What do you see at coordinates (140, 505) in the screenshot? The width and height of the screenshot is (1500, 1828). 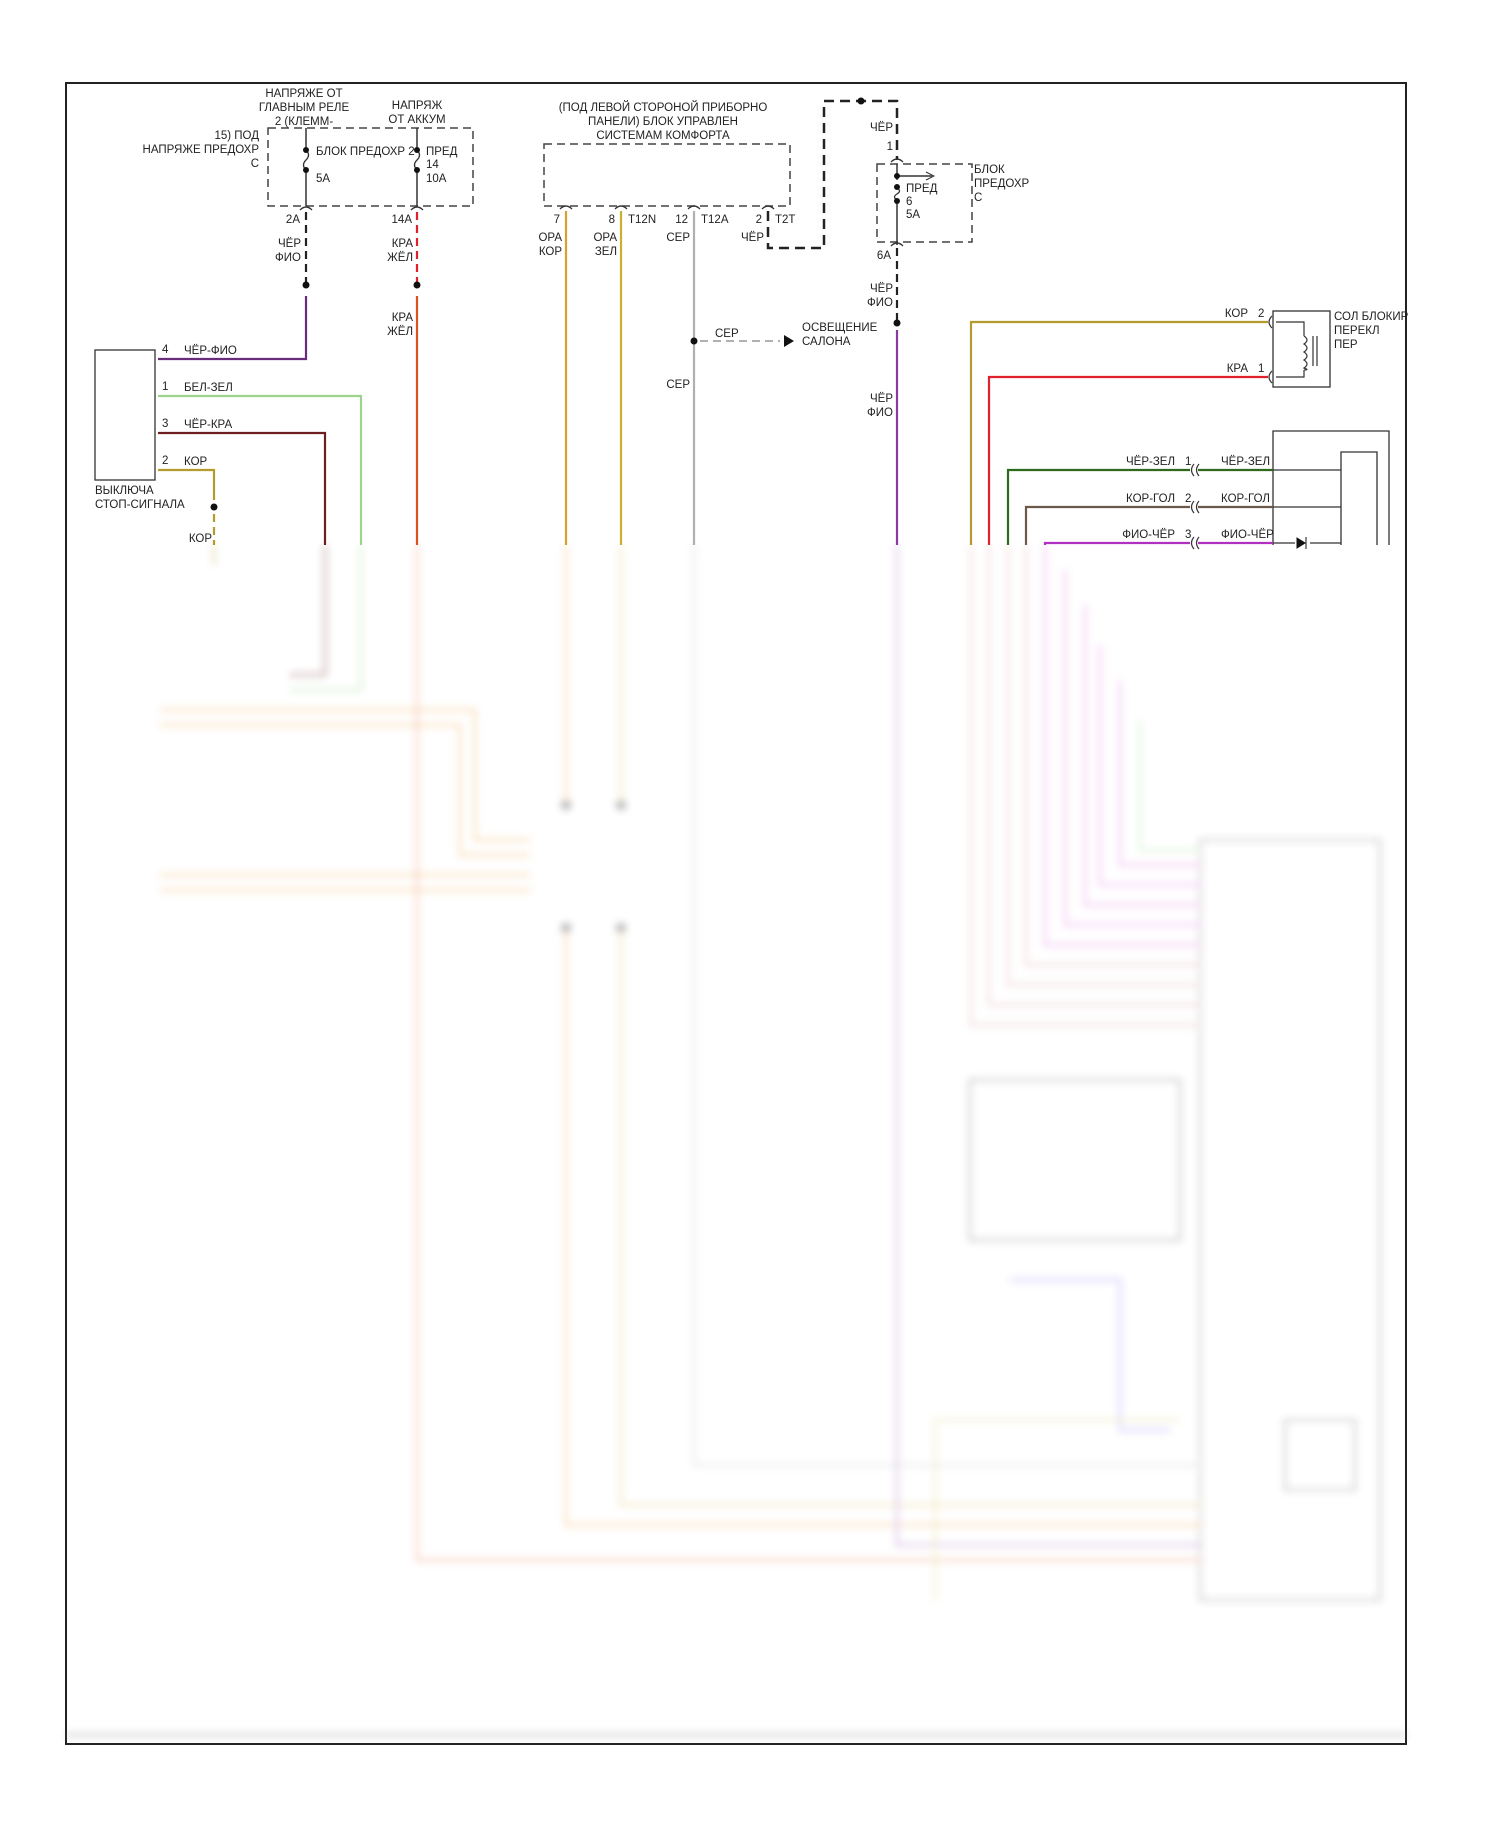 I see `switch-label: СТОП-СИГНАЛА` at bounding box center [140, 505].